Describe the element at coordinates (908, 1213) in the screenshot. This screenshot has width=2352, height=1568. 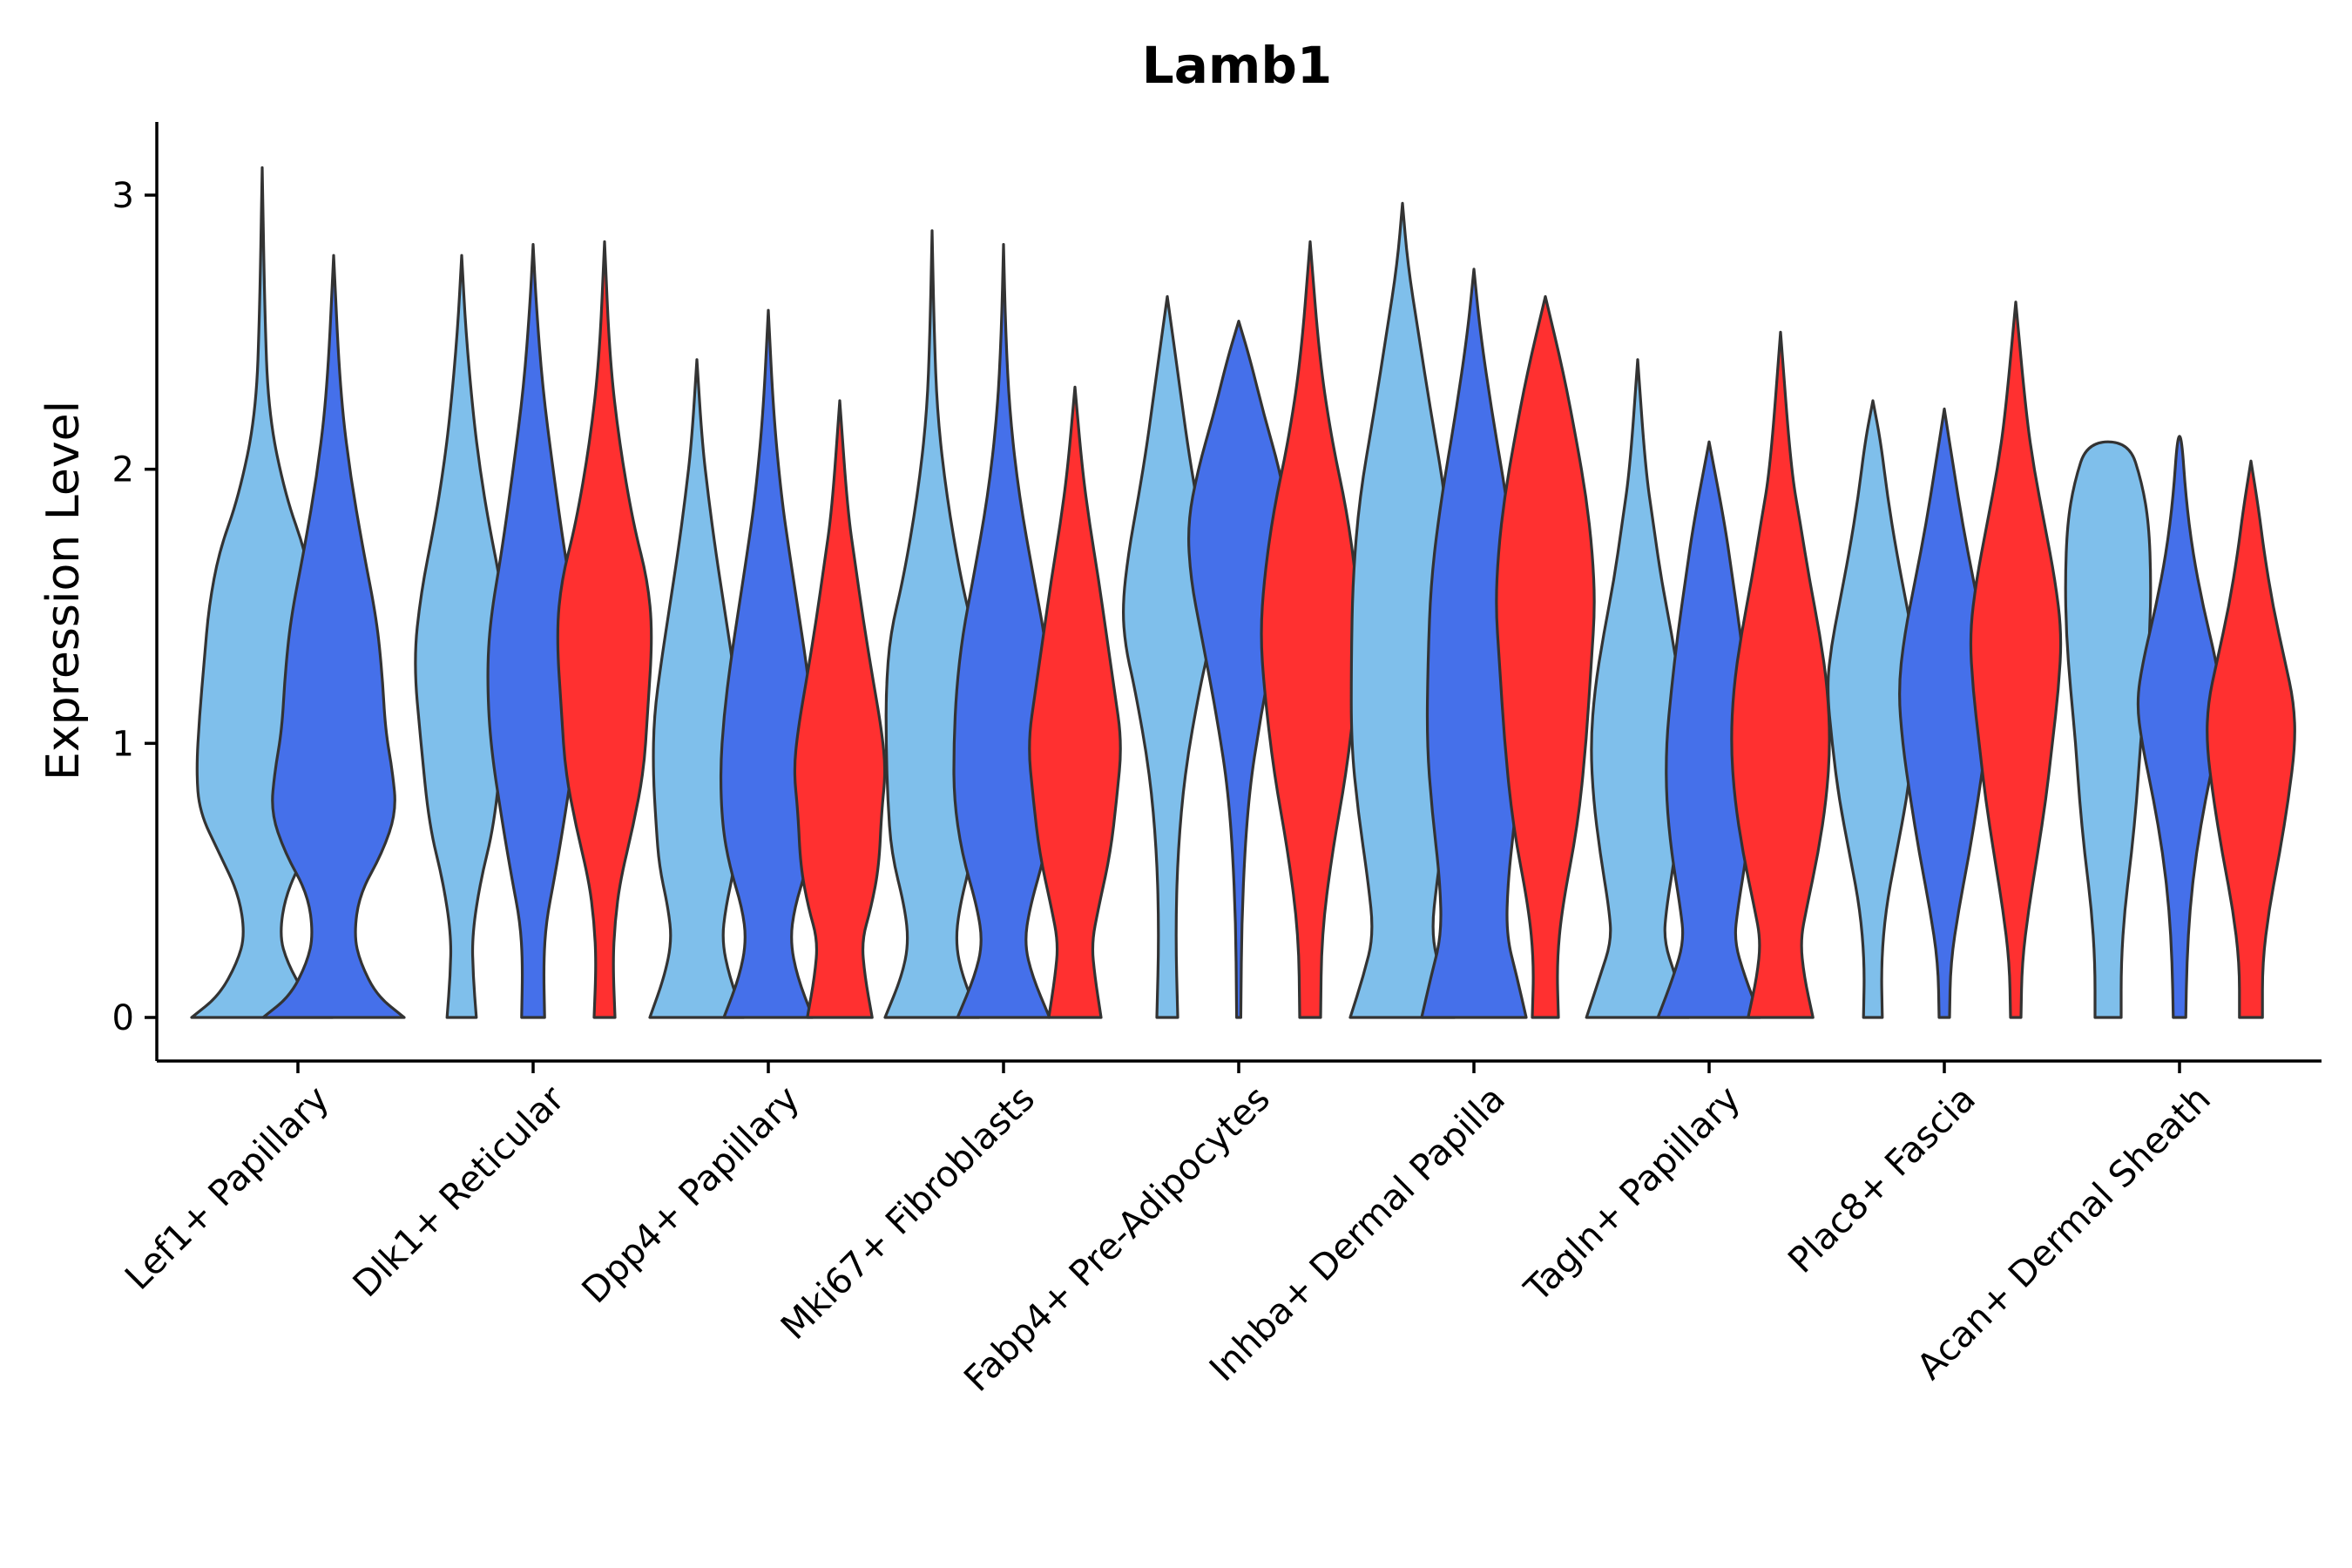
I see `x-tick-label: Mki67+ Fibroblasts` at that location.